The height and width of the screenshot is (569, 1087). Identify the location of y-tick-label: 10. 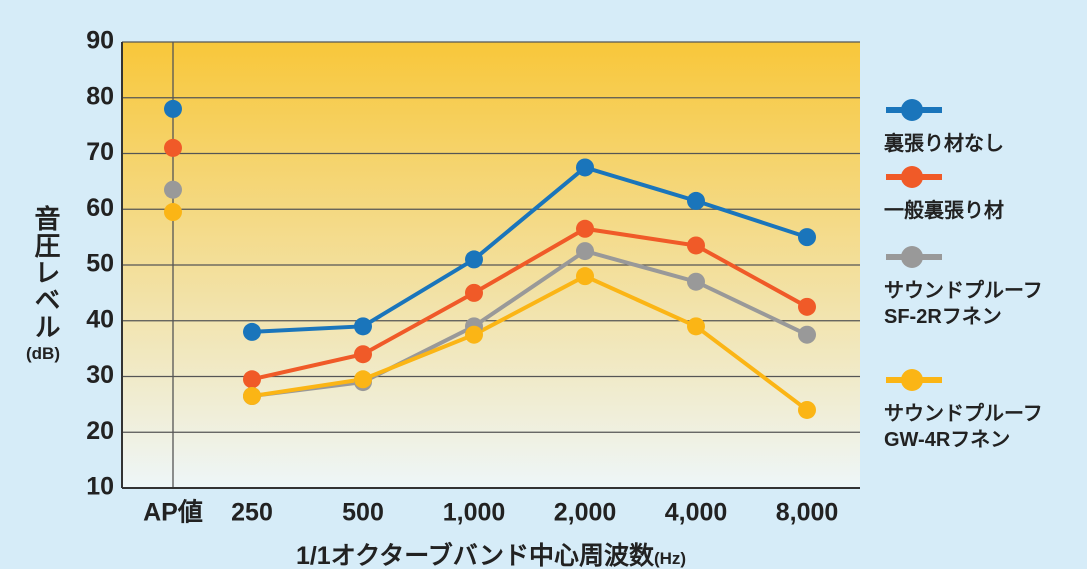
(100, 487).